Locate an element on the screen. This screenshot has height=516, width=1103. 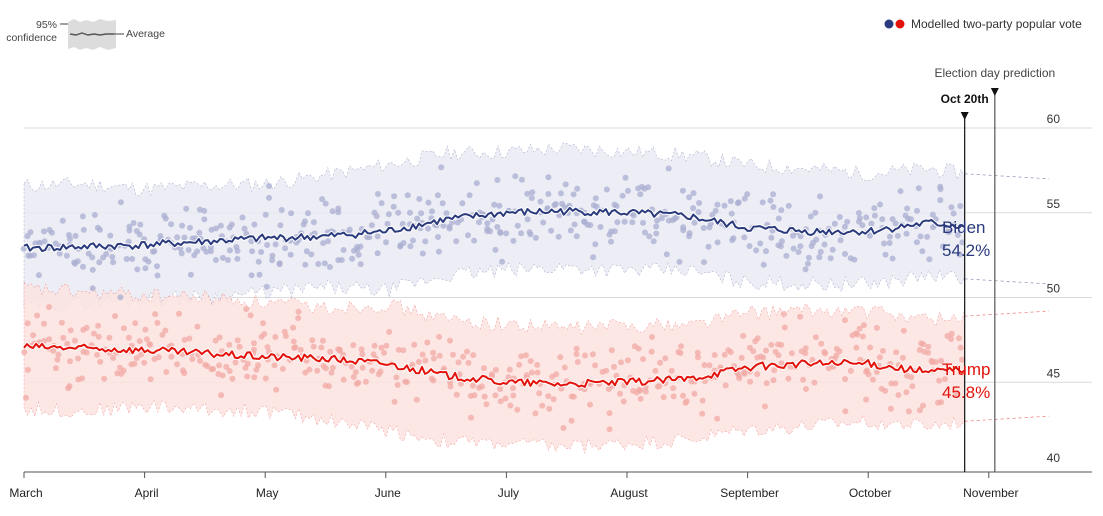
confidence-legend: 95% confidence Average is located at coordinates (85, 34).